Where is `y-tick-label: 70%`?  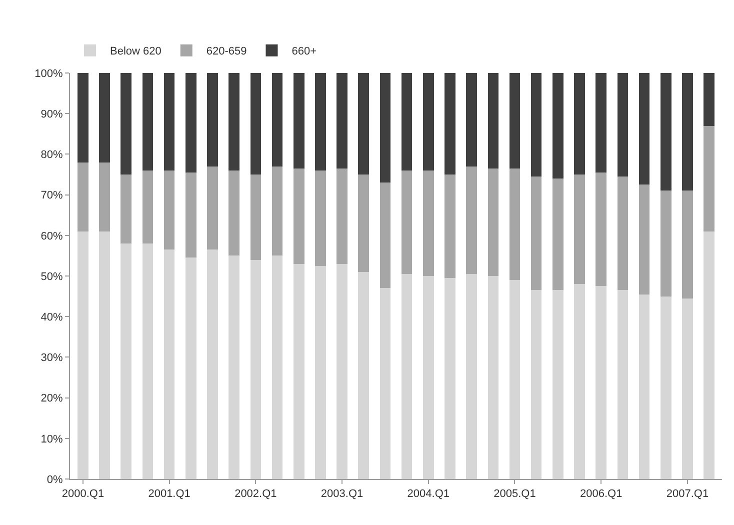
y-tick-label: 70% is located at coordinates (52, 196).